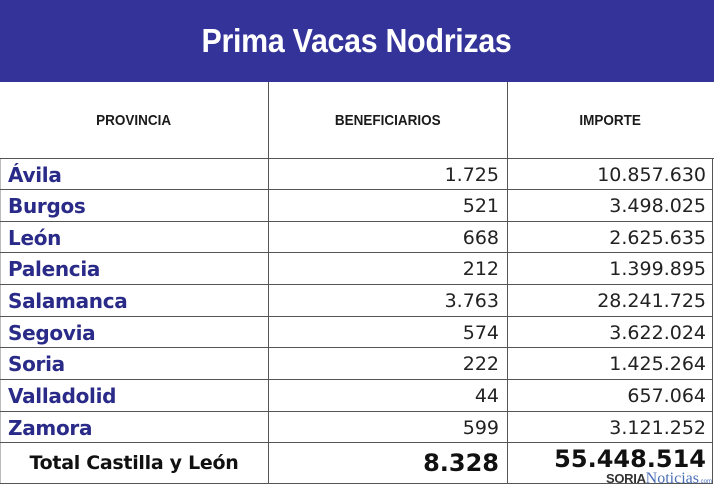  I want to click on watermark-soria: SORIA, so click(625, 478).